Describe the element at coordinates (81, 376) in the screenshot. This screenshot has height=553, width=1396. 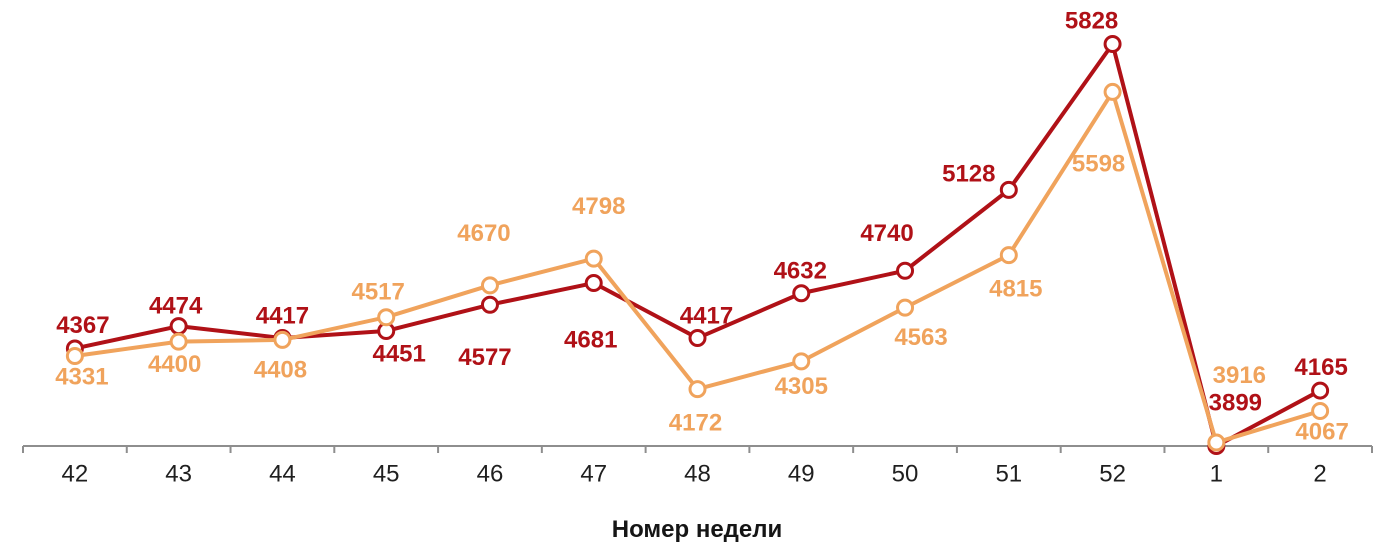
I see `orange-series-data-label: 4331` at that location.